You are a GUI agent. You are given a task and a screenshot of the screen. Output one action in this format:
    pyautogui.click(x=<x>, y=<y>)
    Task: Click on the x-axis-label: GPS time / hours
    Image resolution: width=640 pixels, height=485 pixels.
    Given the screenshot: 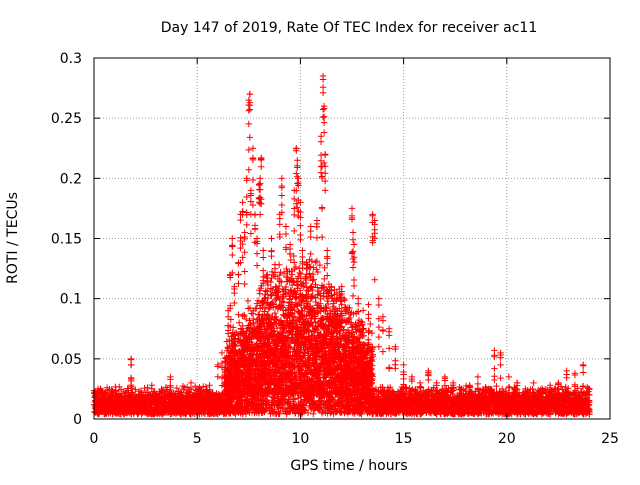 What is the action you would take?
    pyautogui.click(x=348, y=466)
    